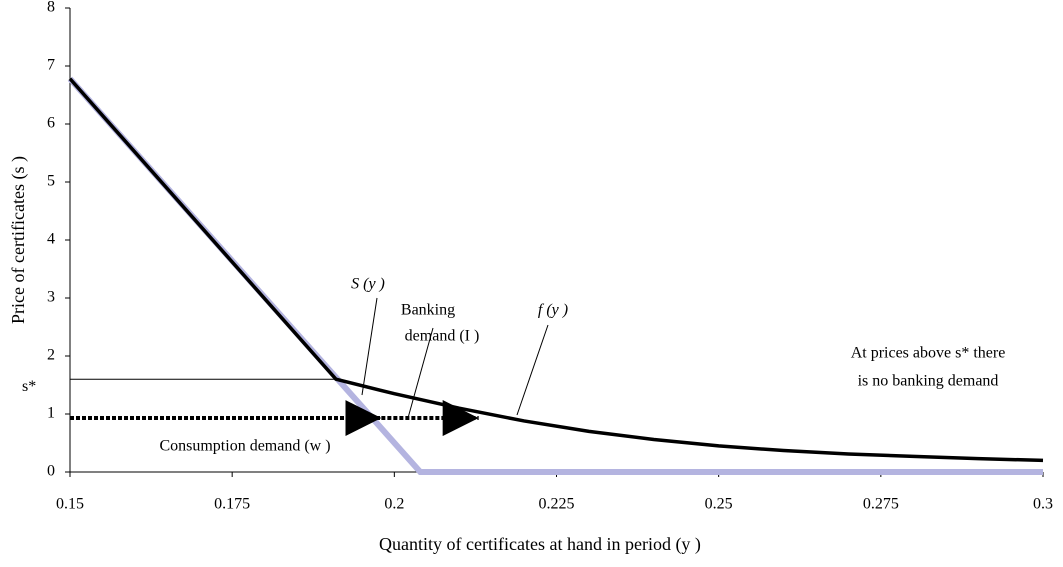  I want to click on y-tick-label: 6, so click(51, 123).